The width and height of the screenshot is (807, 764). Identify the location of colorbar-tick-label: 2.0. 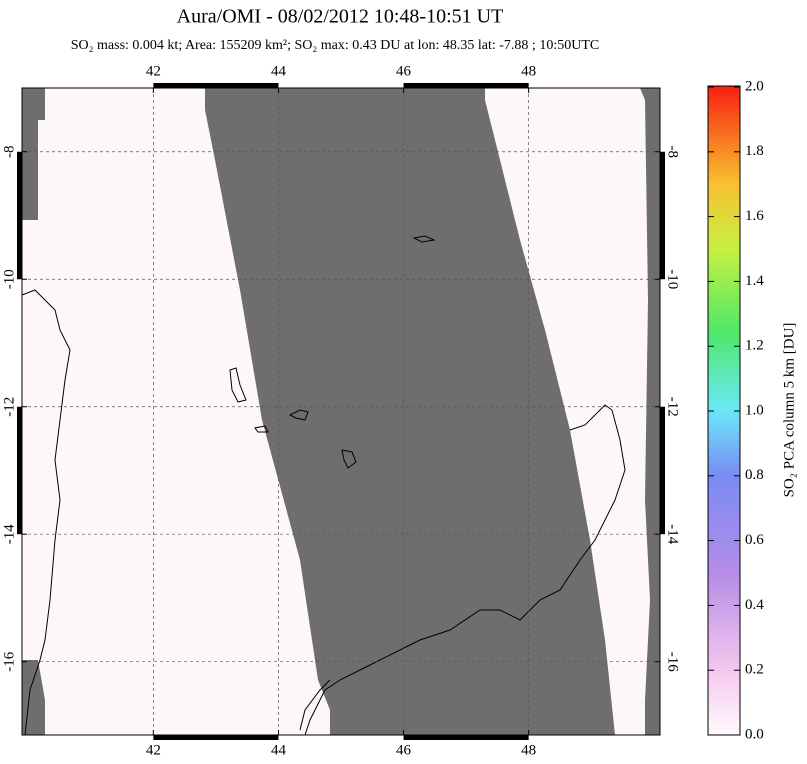
(754, 86).